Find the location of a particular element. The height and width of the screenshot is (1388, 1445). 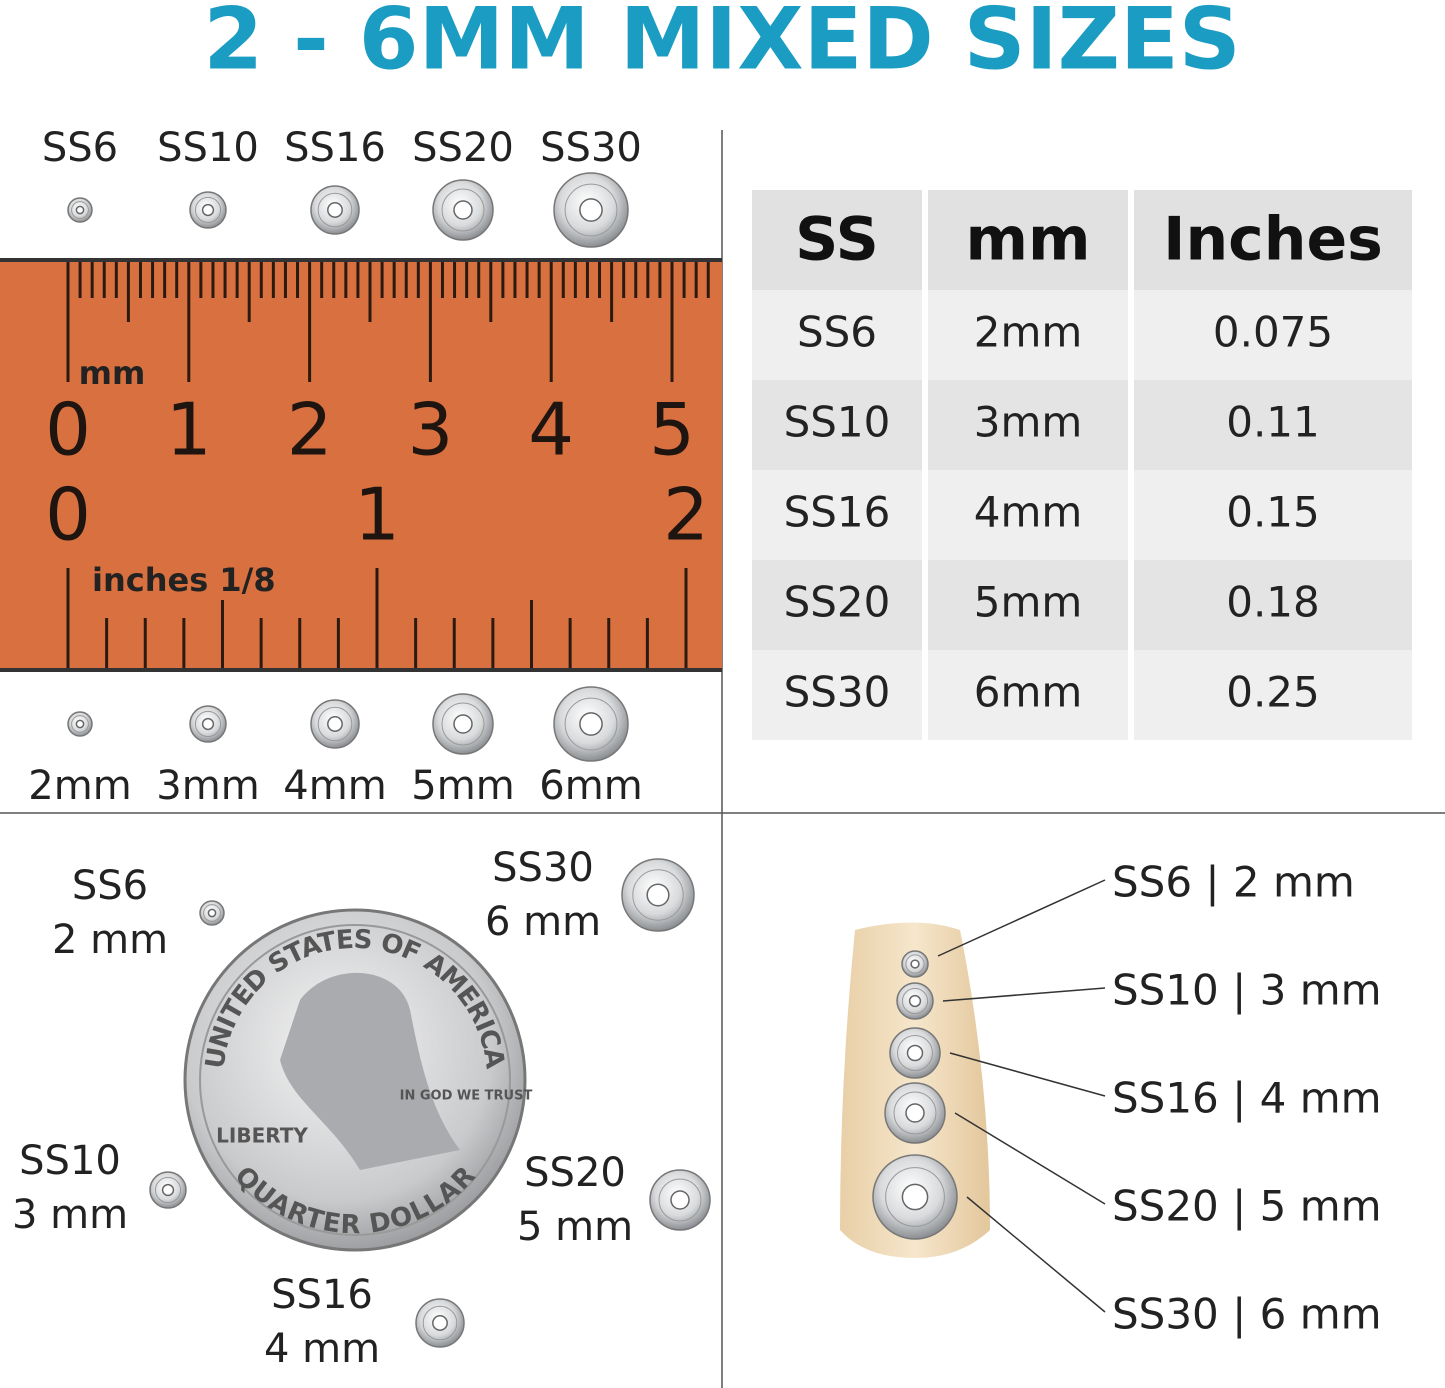

coin-rim is located at coordinates (355, 1080).